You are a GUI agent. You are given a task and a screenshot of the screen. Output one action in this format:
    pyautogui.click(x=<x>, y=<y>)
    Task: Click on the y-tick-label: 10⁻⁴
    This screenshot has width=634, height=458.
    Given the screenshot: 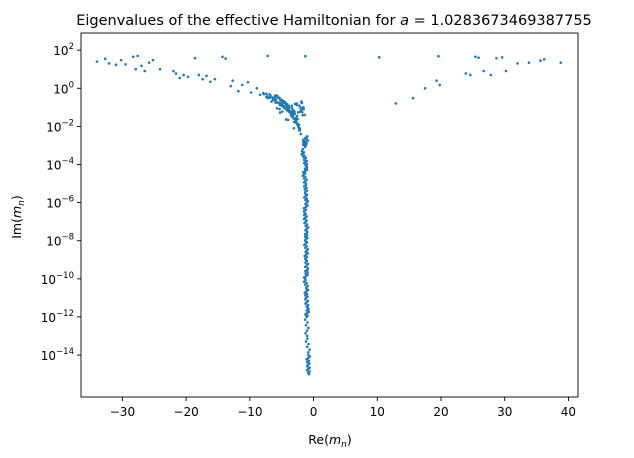 What is the action you would take?
    pyautogui.click(x=60, y=164)
    